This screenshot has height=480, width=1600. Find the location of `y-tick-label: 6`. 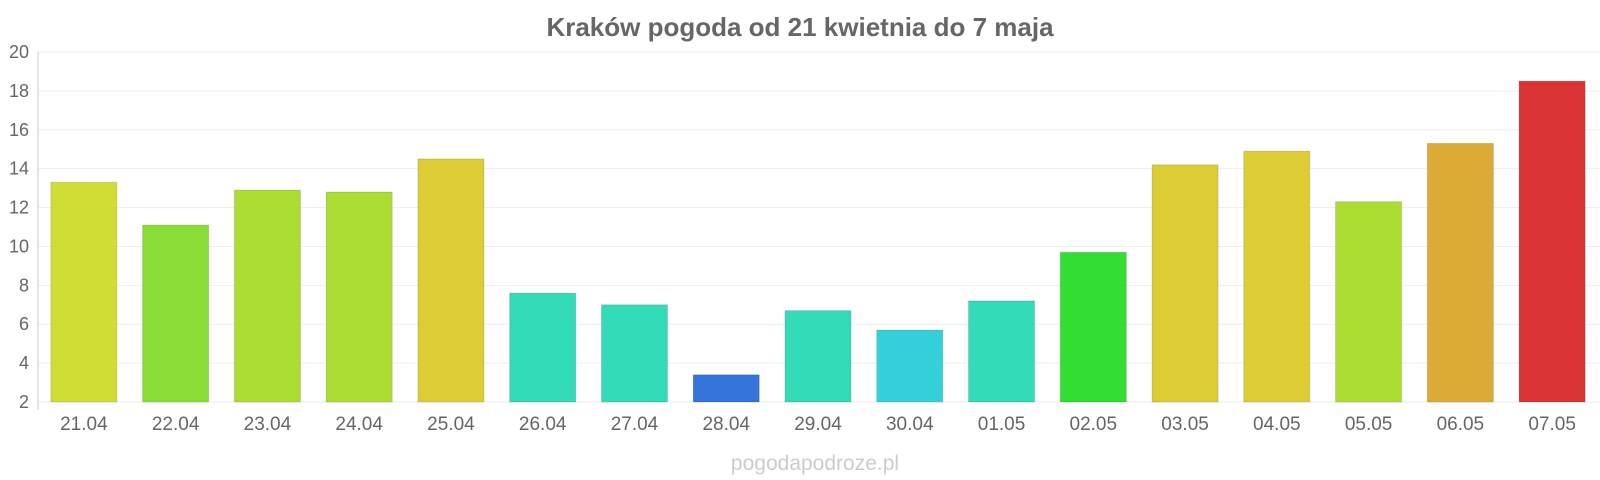

y-tick-label: 6 is located at coordinates (24, 324).